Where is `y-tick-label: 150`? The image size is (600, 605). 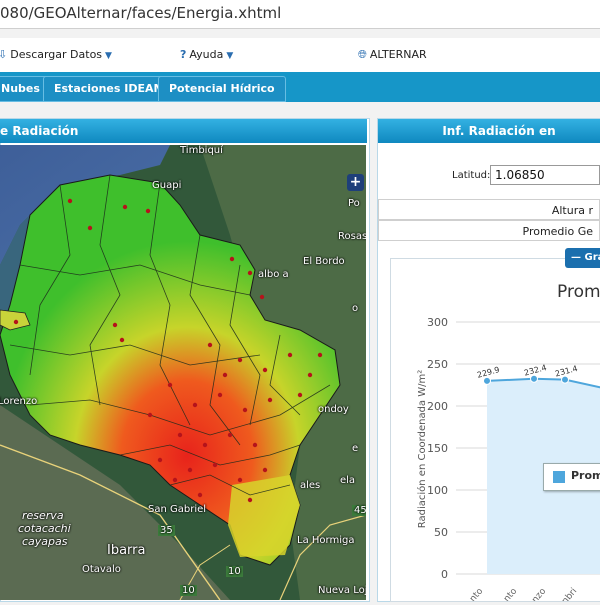 y-tick-label: 150 is located at coordinates (437, 448).